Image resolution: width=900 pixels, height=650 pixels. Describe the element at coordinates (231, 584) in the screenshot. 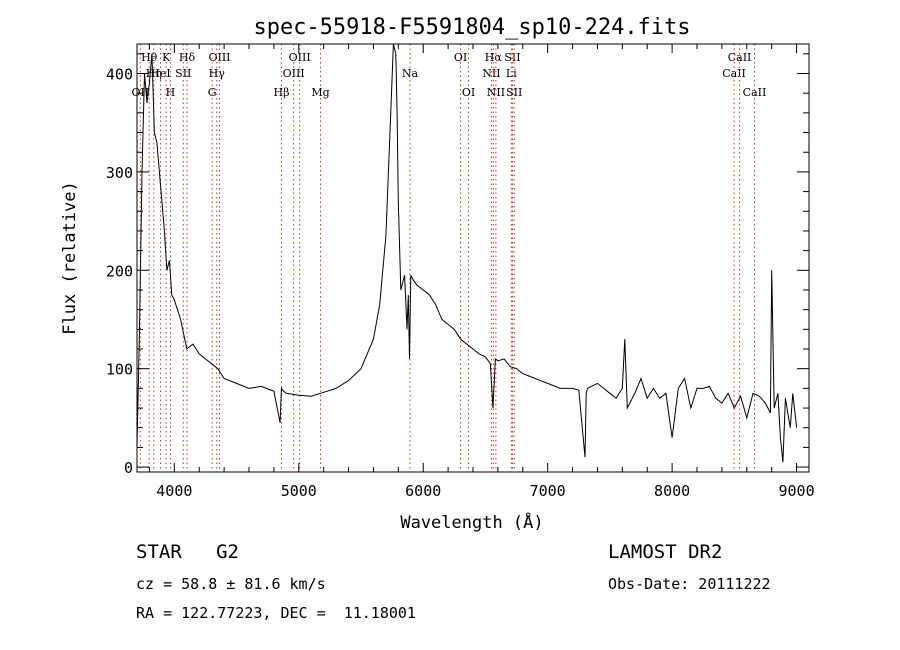

I see `redshift-velocity: cz = 58.8 ± 81.6 km/s` at that location.